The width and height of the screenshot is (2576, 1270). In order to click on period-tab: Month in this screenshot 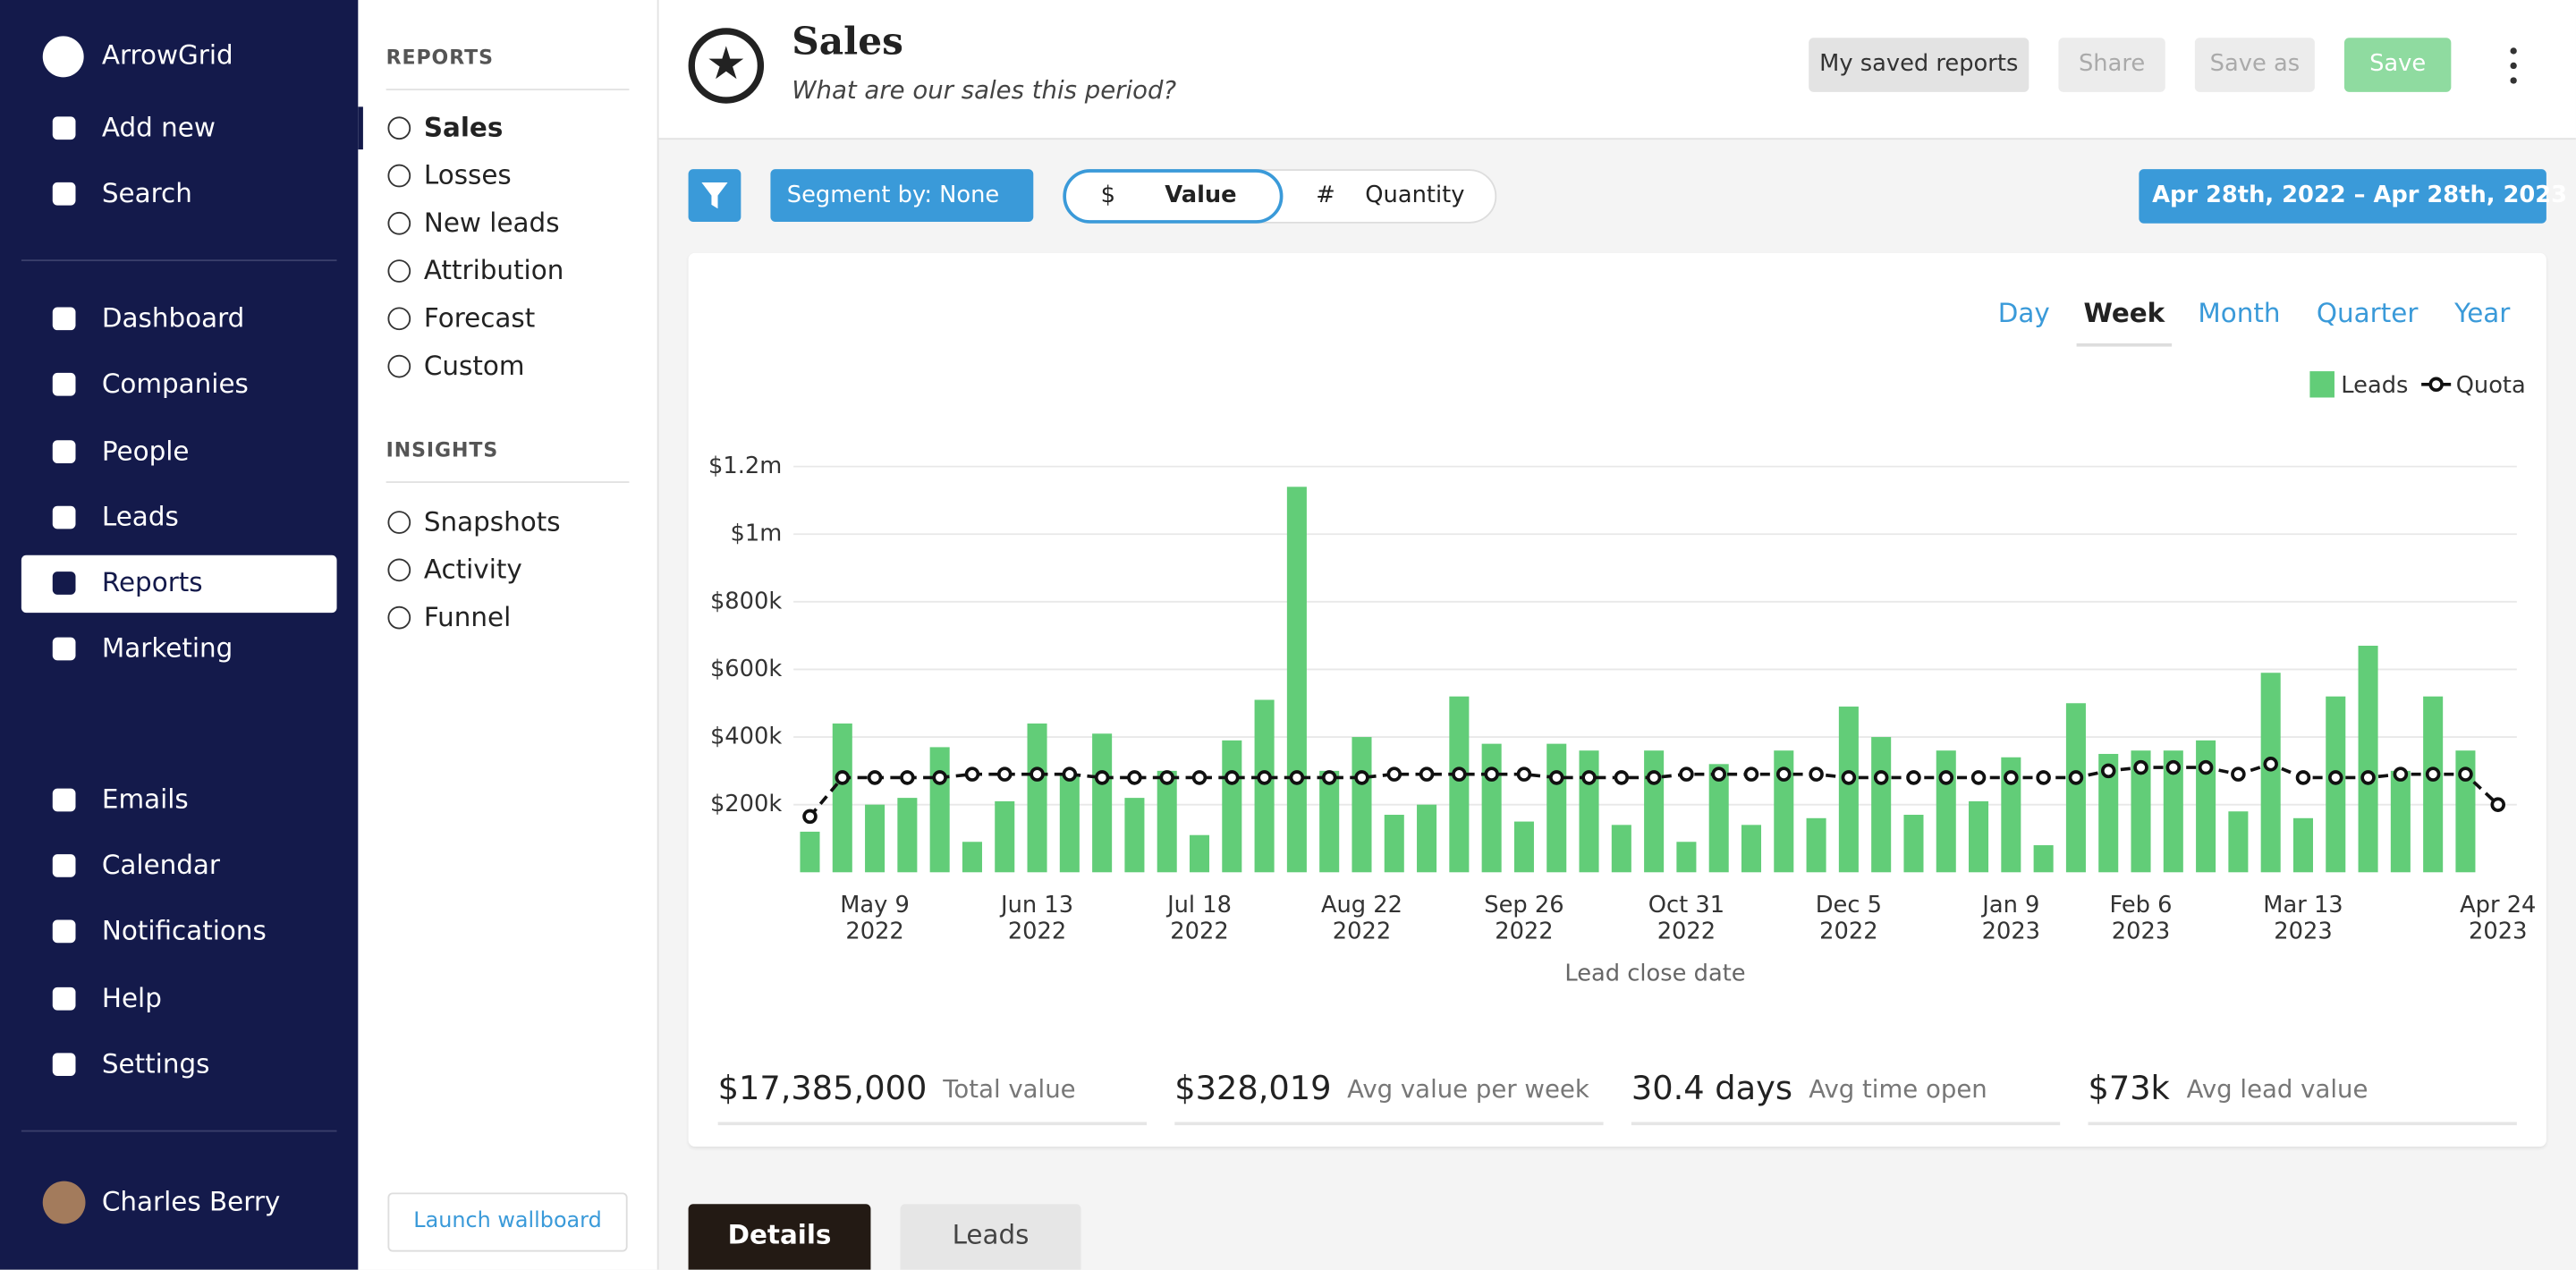, I will do `click(2239, 313)`.